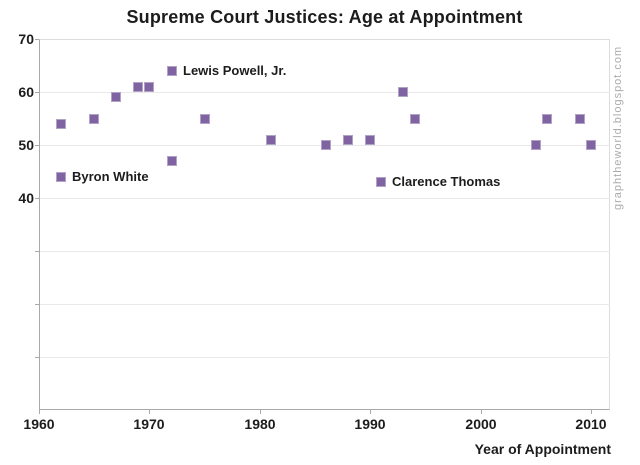 Image resolution: width=640 pixels, height=465 pixels. I want to click on y-axis-tick-label: 40, so click(26, 198).